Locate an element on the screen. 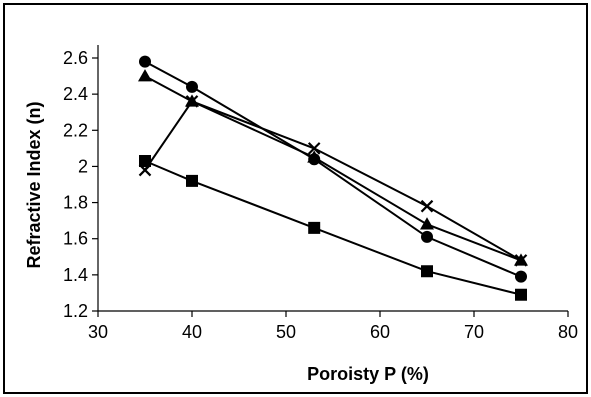 The image size is (591, 397). y-axis-title: Refractive Index (n) is located at coordinates (34, 184).